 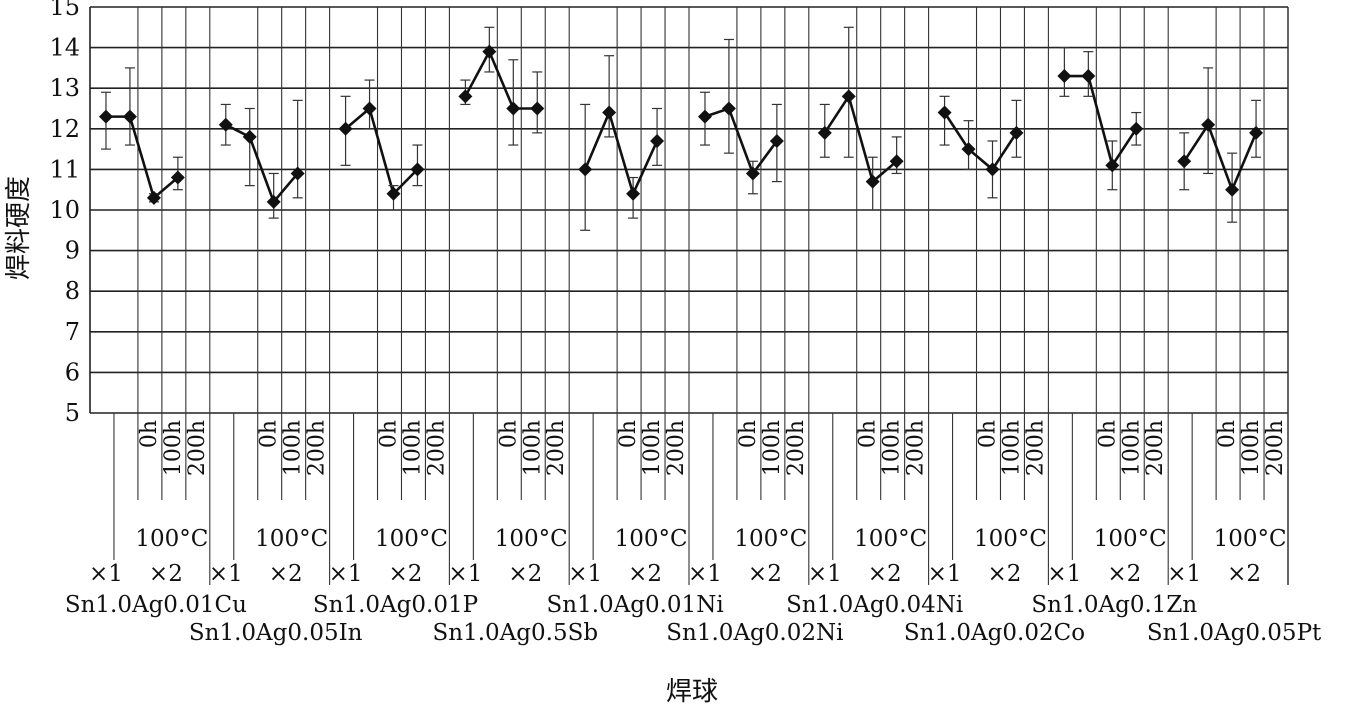 I want to click on group-label: Sn1.0Ag0.05Pt, so click(x=1234, y=633).